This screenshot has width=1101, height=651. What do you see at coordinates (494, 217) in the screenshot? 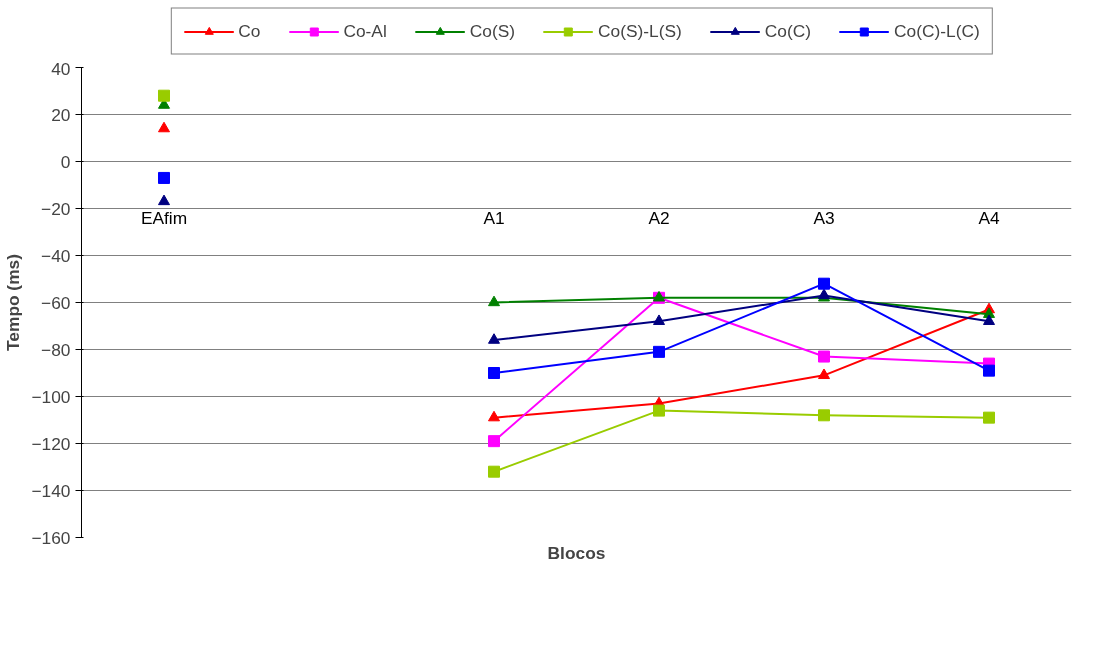
I see `x-tick-label: A1` at bounding box center [494, 217].